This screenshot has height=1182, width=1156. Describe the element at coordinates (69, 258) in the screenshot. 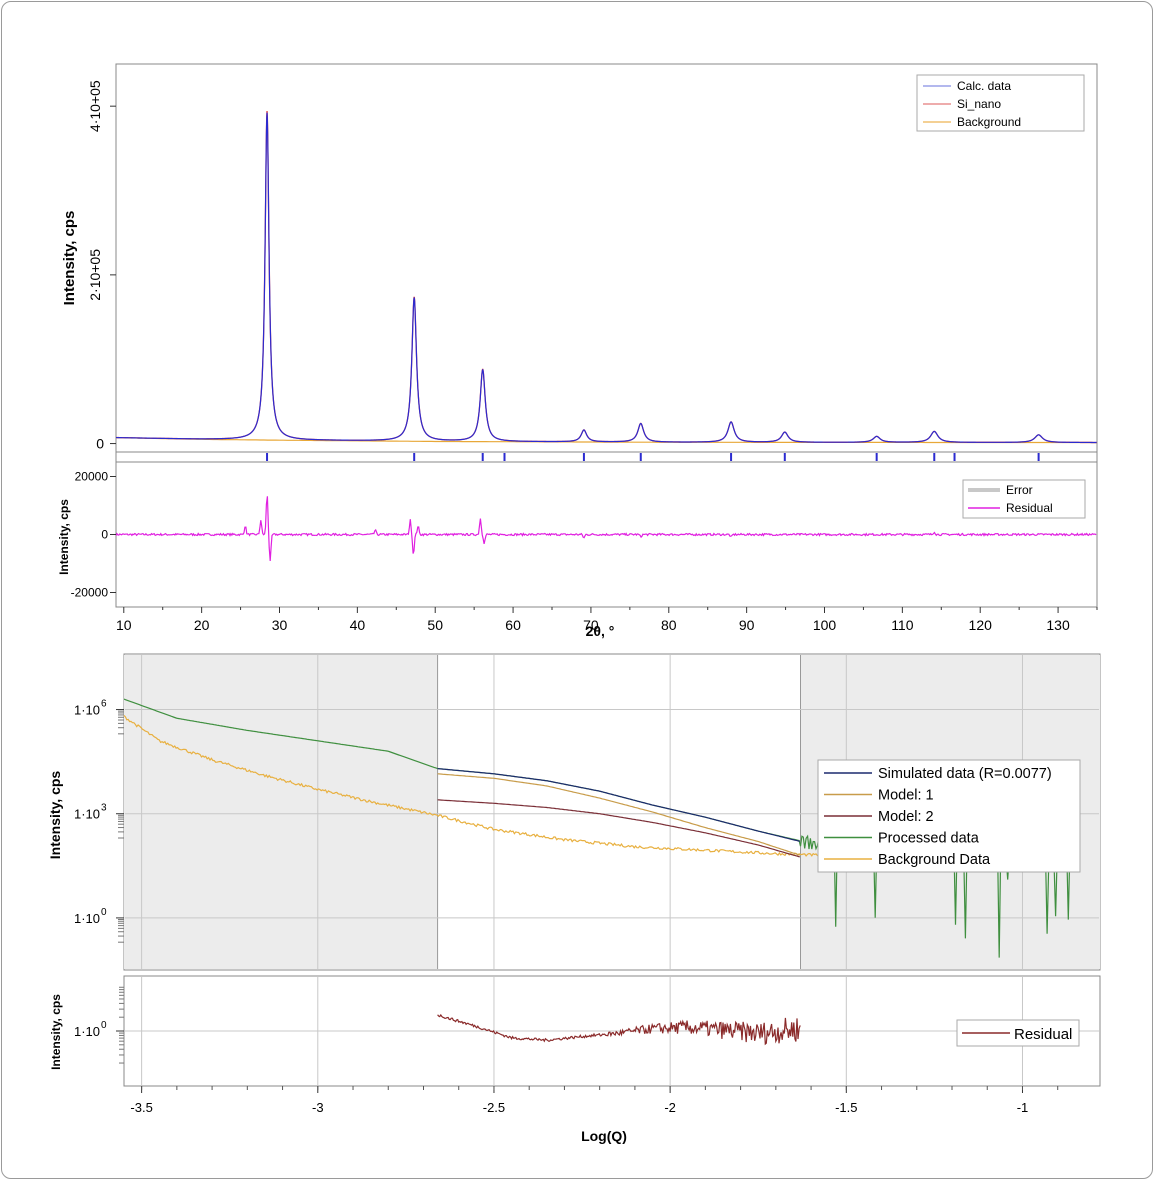

I see `xrd-ylabel: Intensity, cps` at that location.